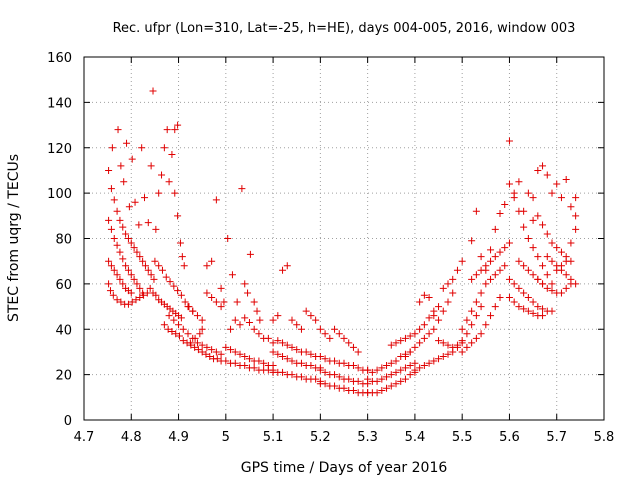  Describe the element at coordinates (415, 437) in the screenshot. I see `x-tick-label: 5.4` at that location.